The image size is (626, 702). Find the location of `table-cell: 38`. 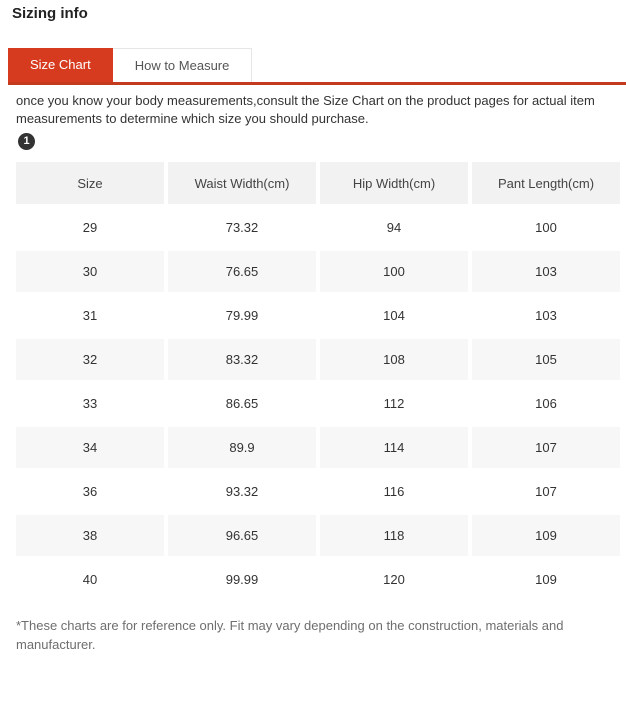

table-cell: 38 is located at coordinates (90, 535).